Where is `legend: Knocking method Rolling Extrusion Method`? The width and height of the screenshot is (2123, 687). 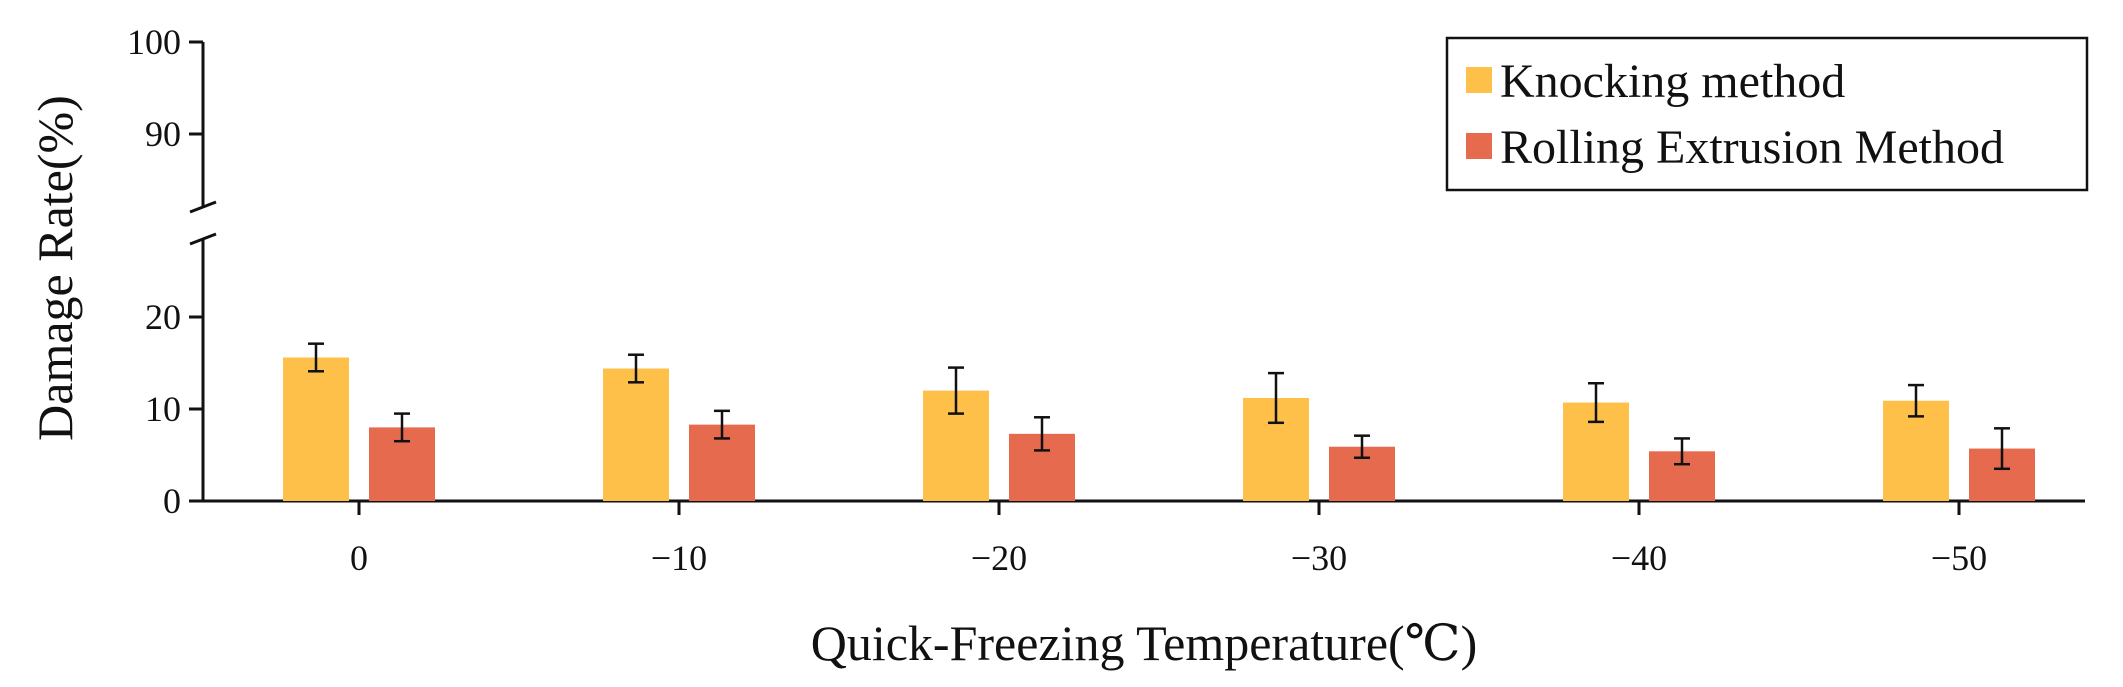
legend: Knocking method Rolling Extrusion Method is located at coordinates (1767, 114).